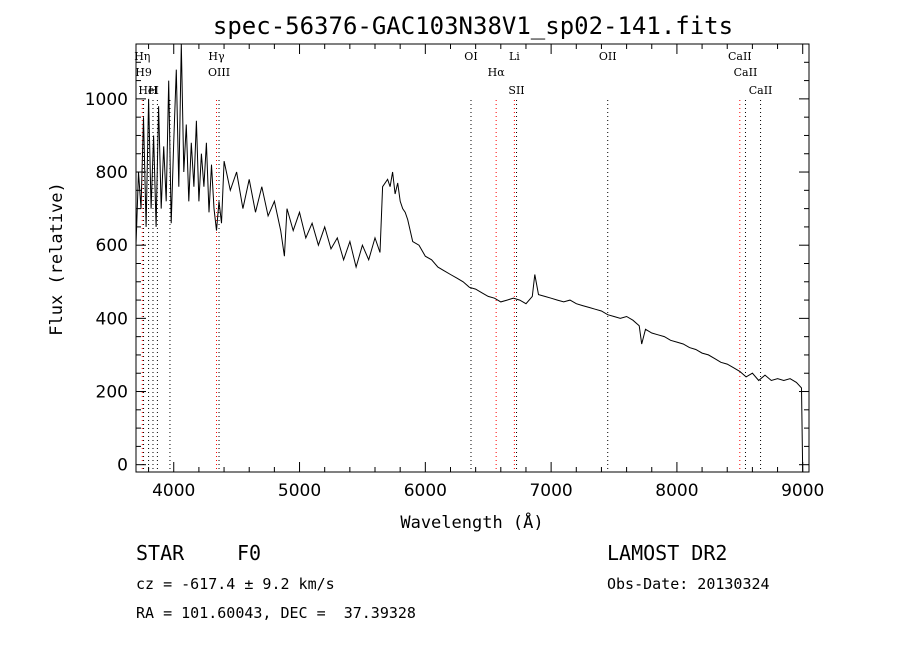 The width and height of the screenshot is (900, 650). I want to click on line-label: HeI, so click(148, 90).